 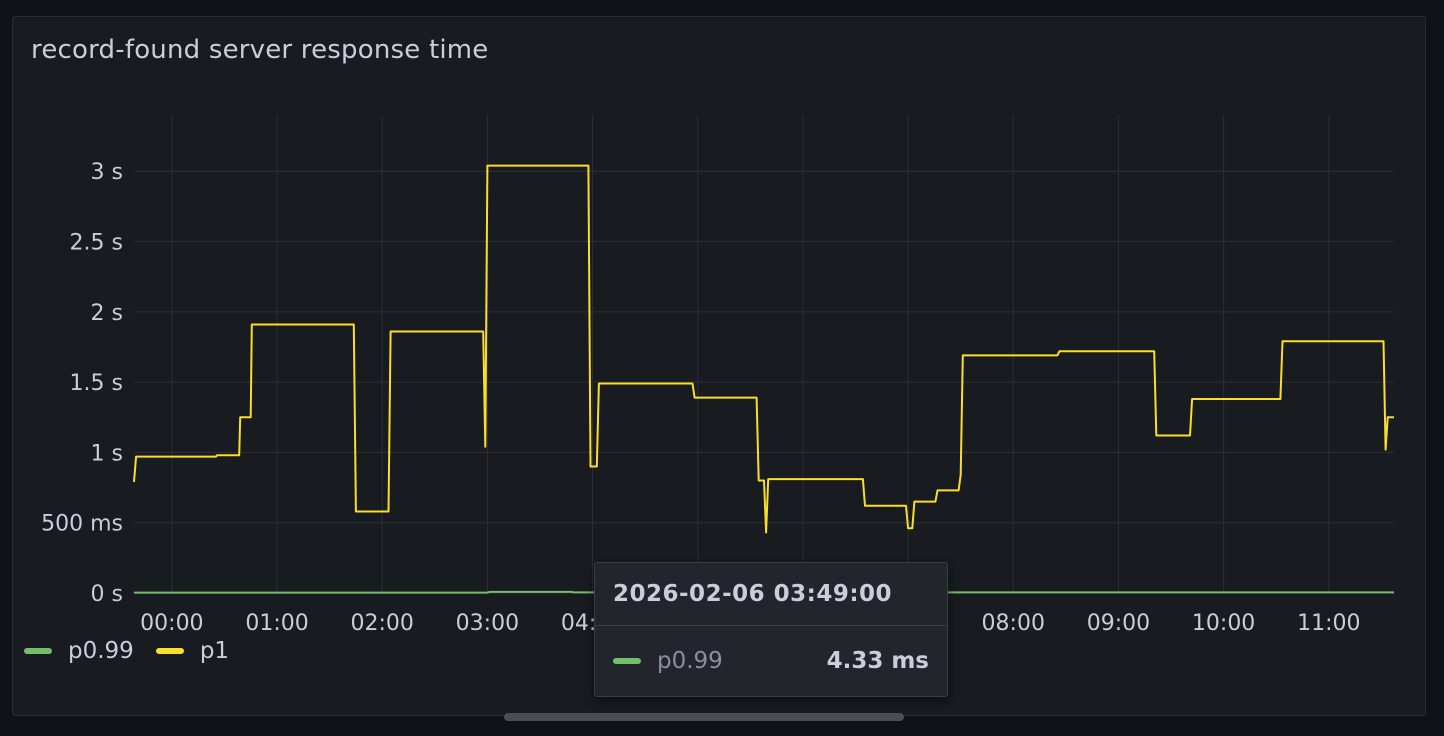 What do you see at coordinates (1013, 623) in the screenshot?
I see `x-tick-label: 08:00` at bounding box center [1013, 623].